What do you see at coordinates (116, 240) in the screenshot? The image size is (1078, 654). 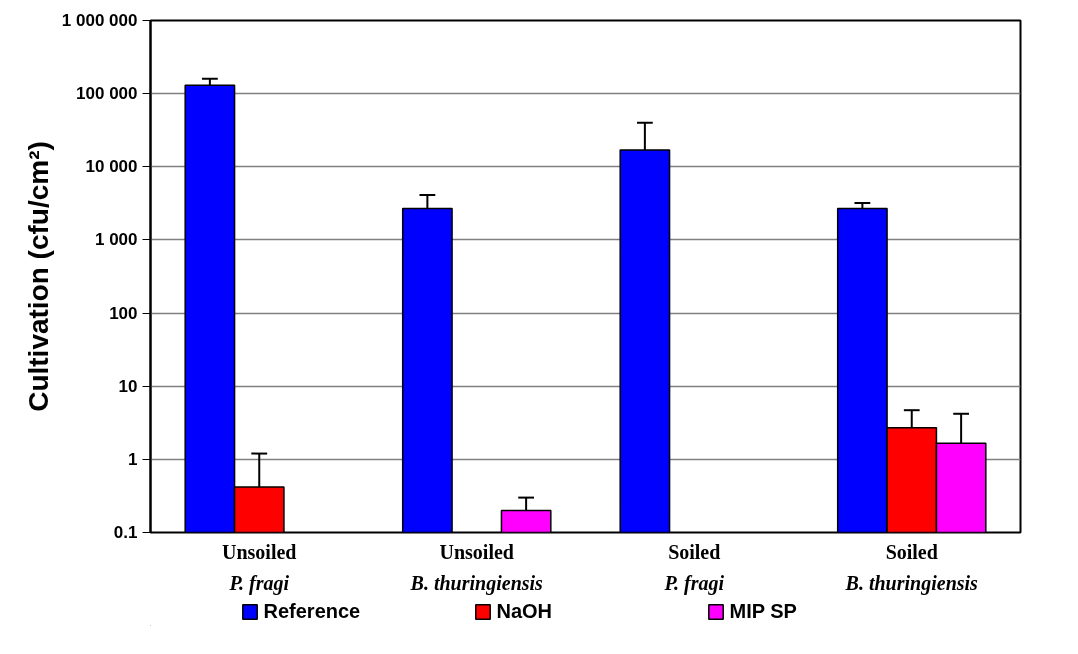 I see `y-tick-label: 1 000` at bounding box center [116, 240].